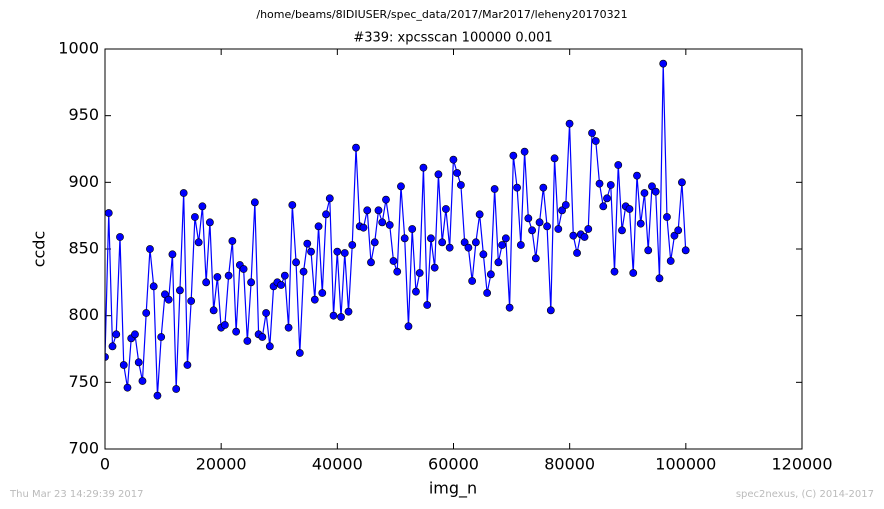 This screenshot has height=509, width=884. Describe the element at coordinates (685, 464) in the screenshot. I see `x-tick-label: 100000` at that location.